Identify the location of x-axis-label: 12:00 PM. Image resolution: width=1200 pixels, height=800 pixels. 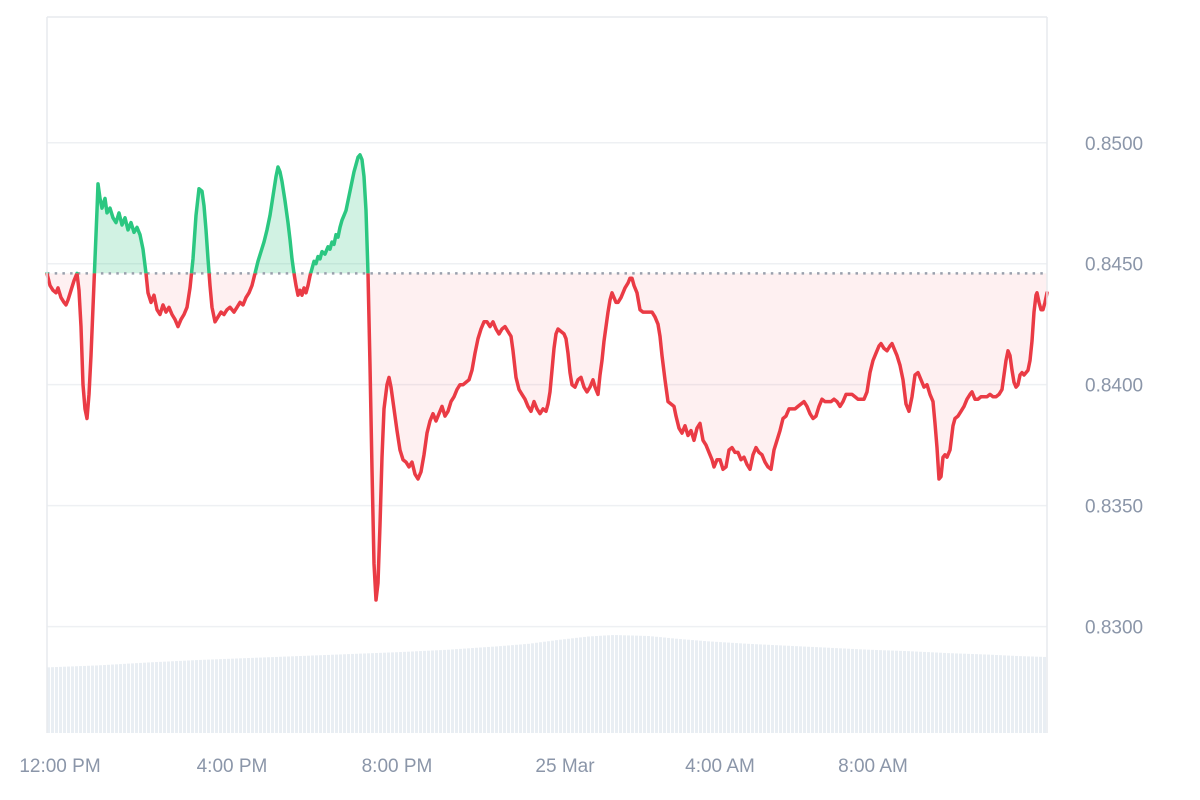
(59, 766).